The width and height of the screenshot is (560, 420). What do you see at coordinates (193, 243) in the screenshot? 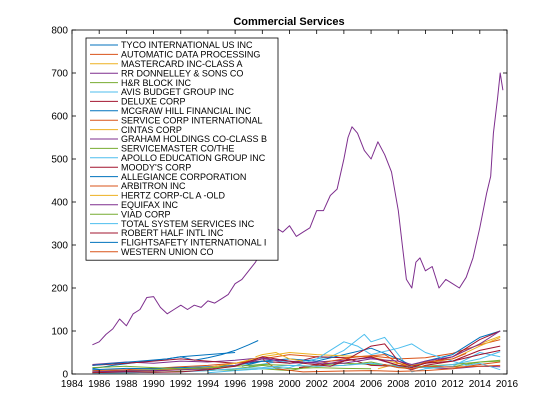
I see `legend-label: FLIGHTSAFETY INTERNATIONAL I` at bounding box center [193, 243].